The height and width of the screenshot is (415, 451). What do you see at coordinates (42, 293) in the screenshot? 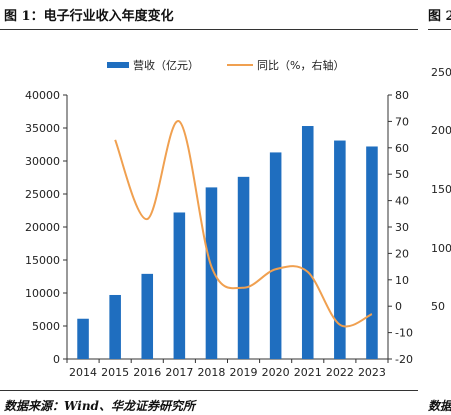
I see `y-tick-label: 10000` at bounding box center [42, 293].